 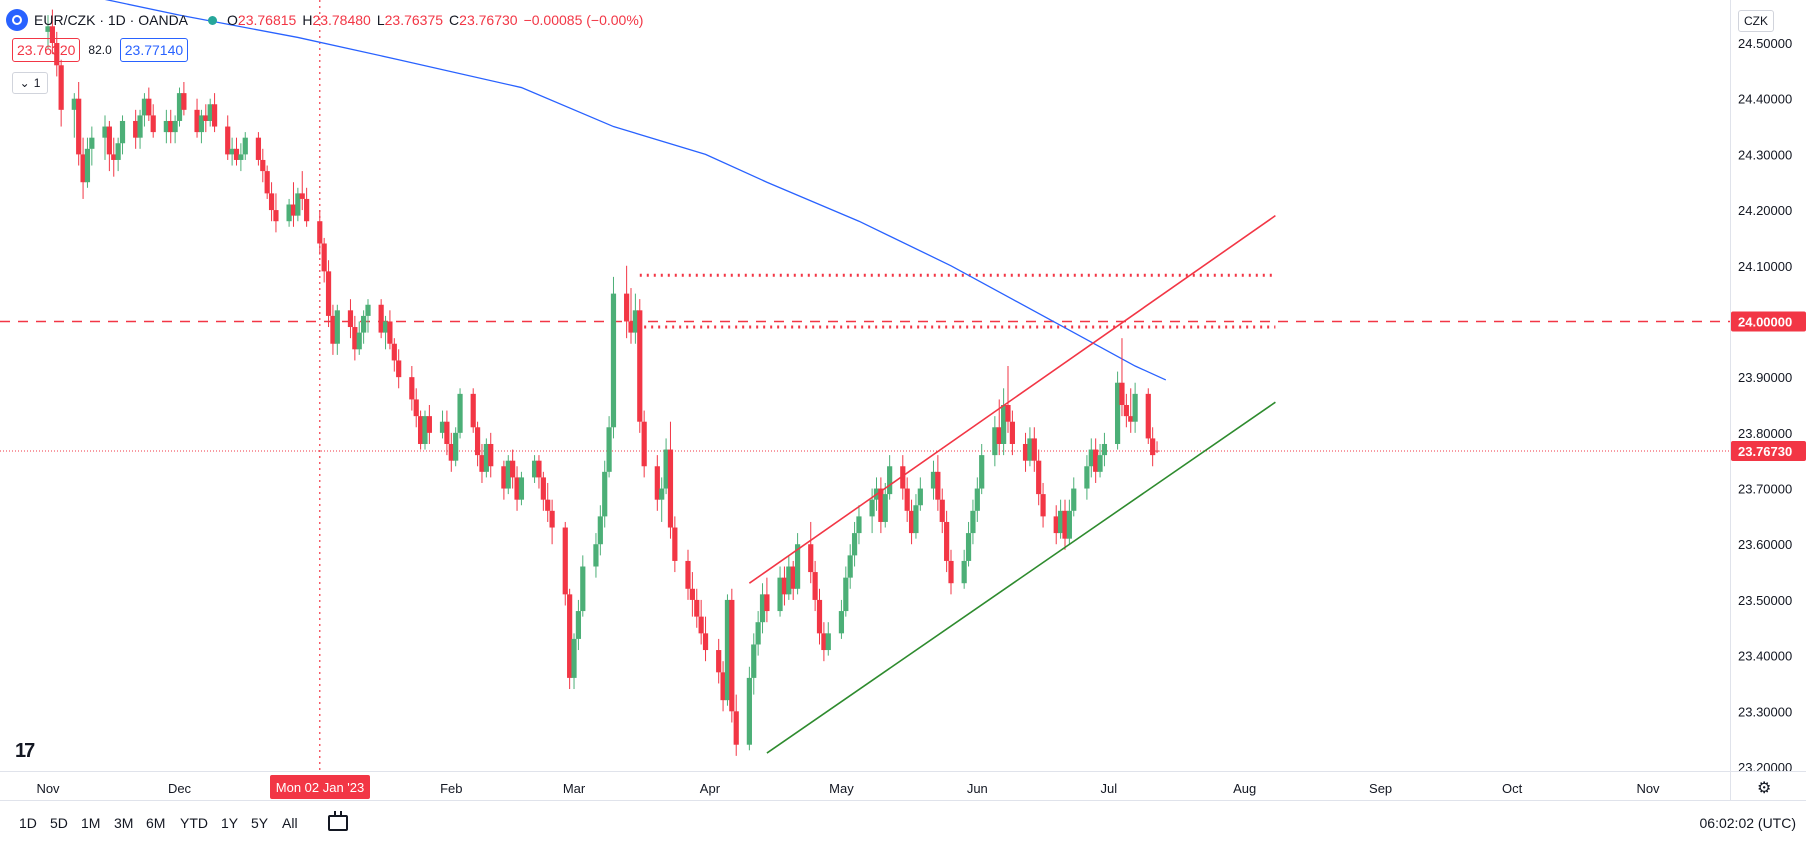 What do you see at coordinates (46, 50) in the screenshot?
I see `sell-price-button: 23.76320` at bounding box center [46, 50].